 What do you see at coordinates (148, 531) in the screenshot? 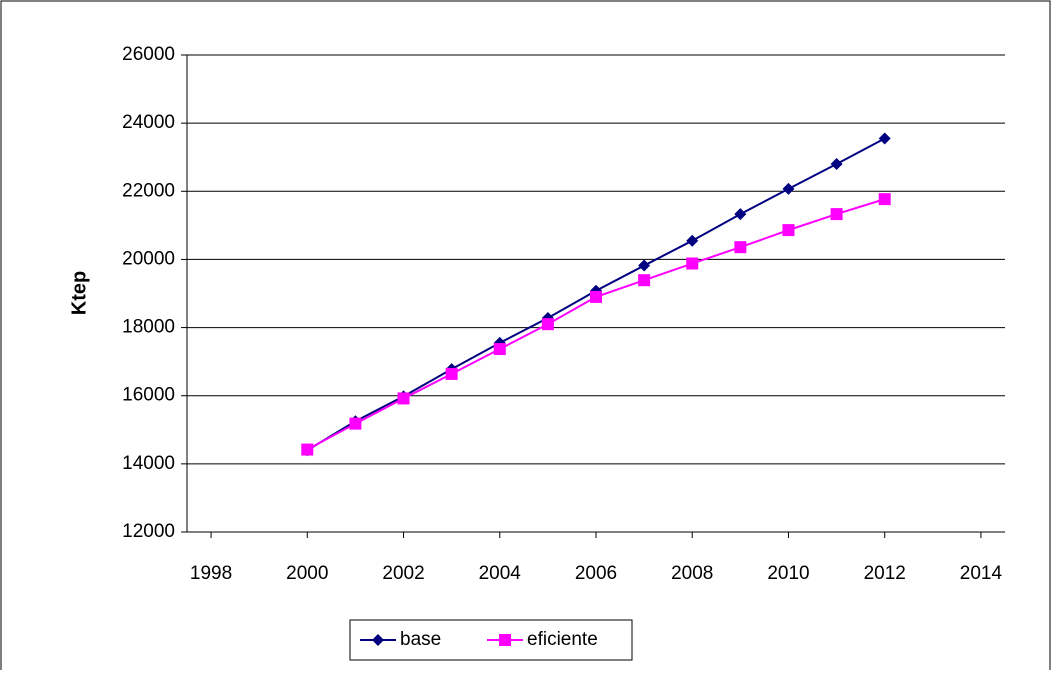
I see `y-tick-label: 12000` at bounding box center [148, 531].